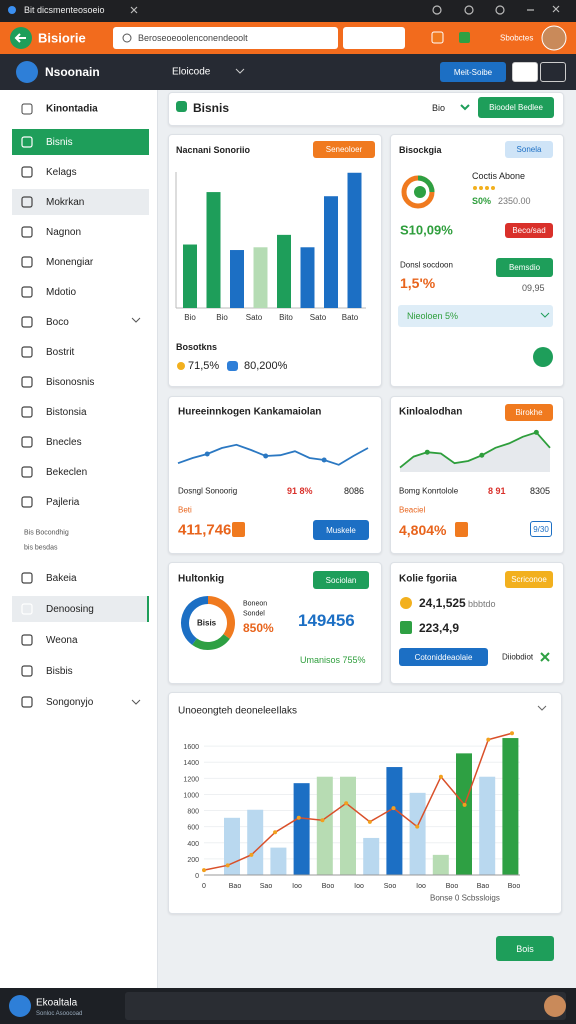 The width and height of the screenshot is (576, 1024). What do you see at coordinates (197, 347) in the screenshot?
I see `legend-title: Bosotkns` at bounding box center [197, 347].